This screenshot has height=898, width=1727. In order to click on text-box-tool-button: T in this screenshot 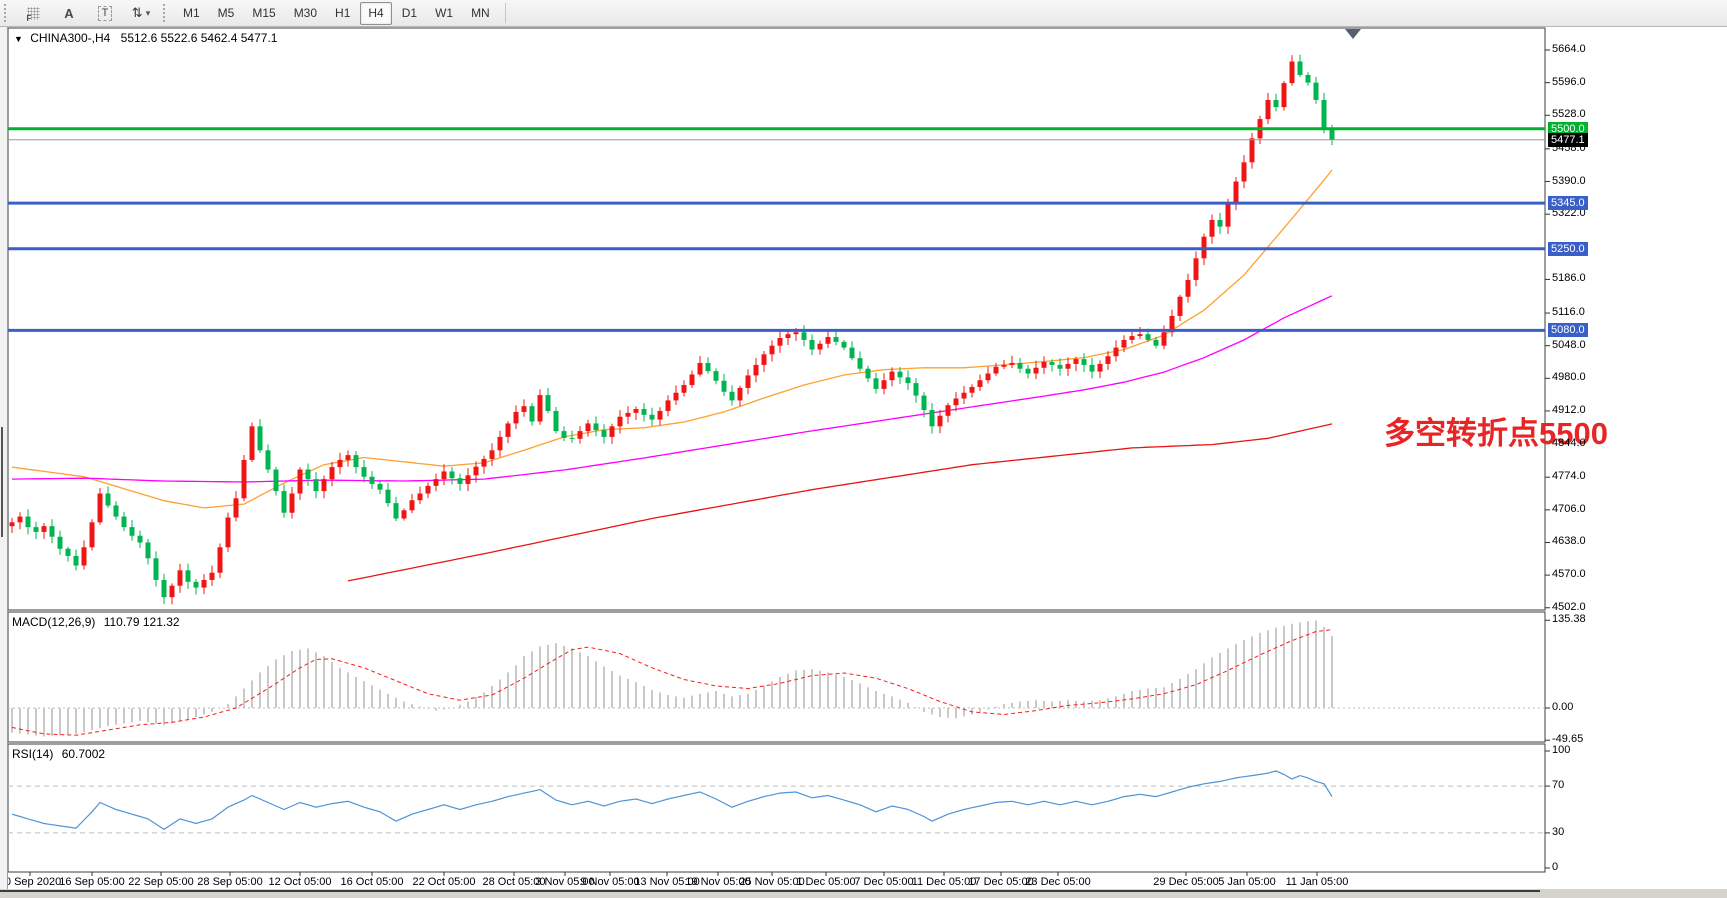, I will do `click(105, 13)`.